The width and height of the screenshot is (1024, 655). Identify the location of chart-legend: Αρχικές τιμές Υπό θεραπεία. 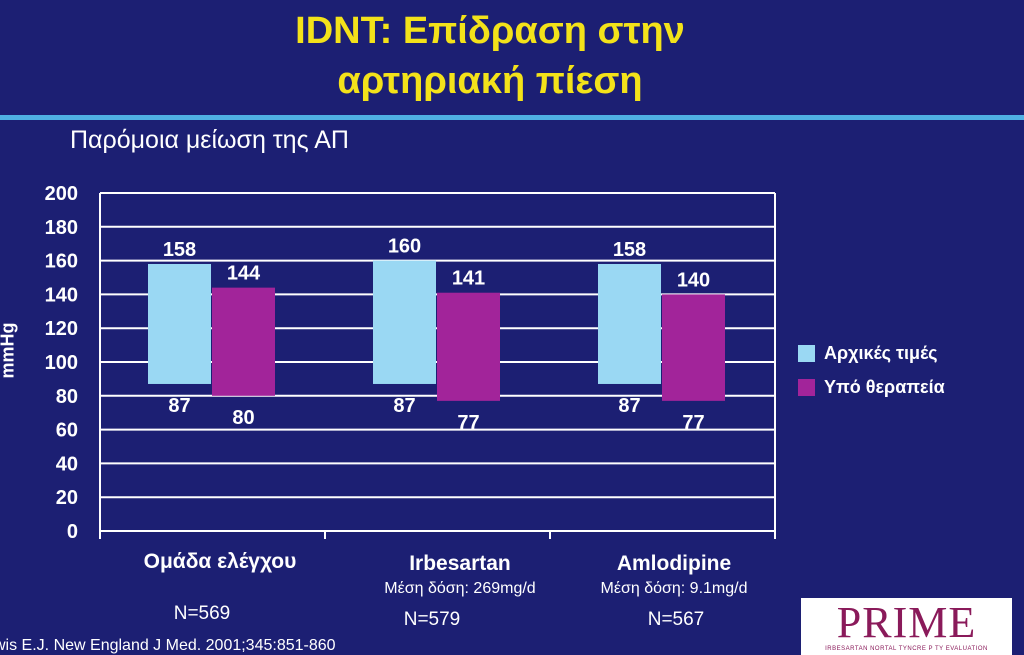
(871, 370).